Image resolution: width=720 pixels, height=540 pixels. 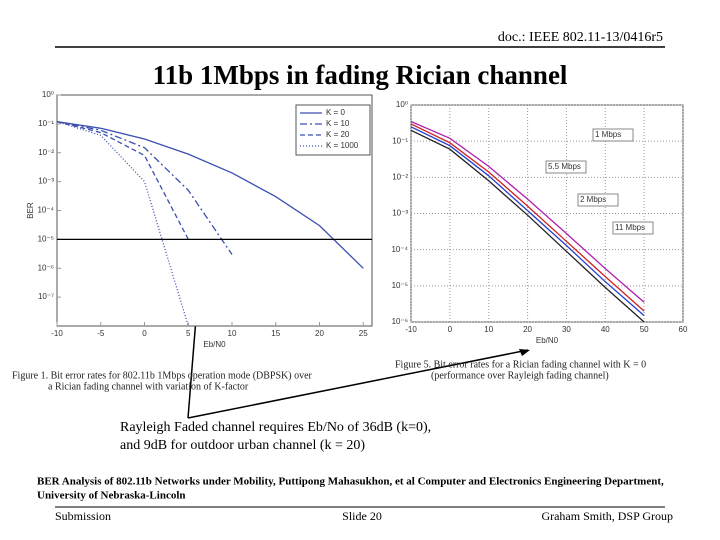 What do you see at coordinates (338, 134) in the screenshot?
I see `legend-label: K = 20` at bounding box center [338, 134].